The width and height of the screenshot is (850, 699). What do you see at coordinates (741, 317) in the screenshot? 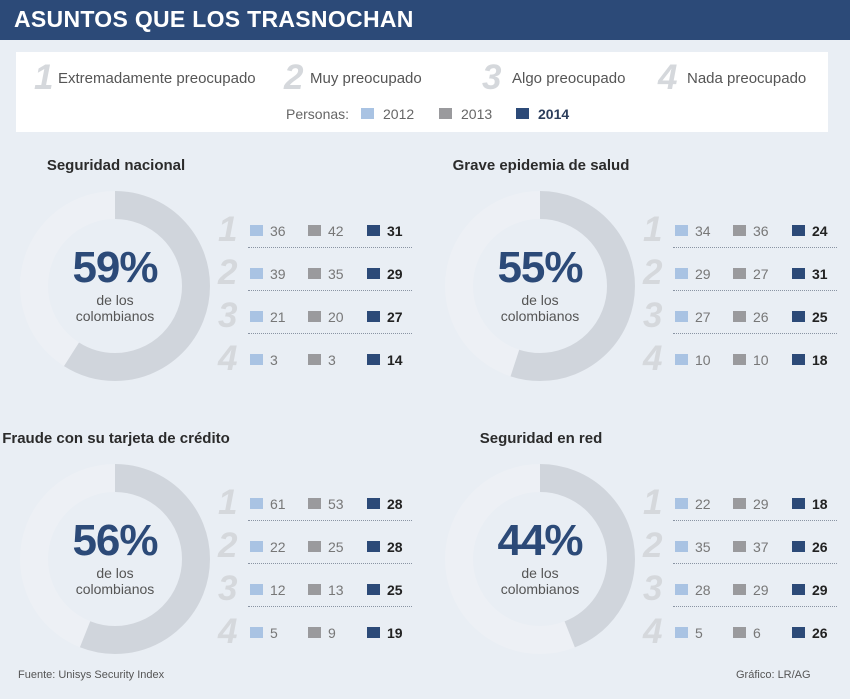
I see `level-row-3: 3 27 26 25` at bounding box center [741, 317].